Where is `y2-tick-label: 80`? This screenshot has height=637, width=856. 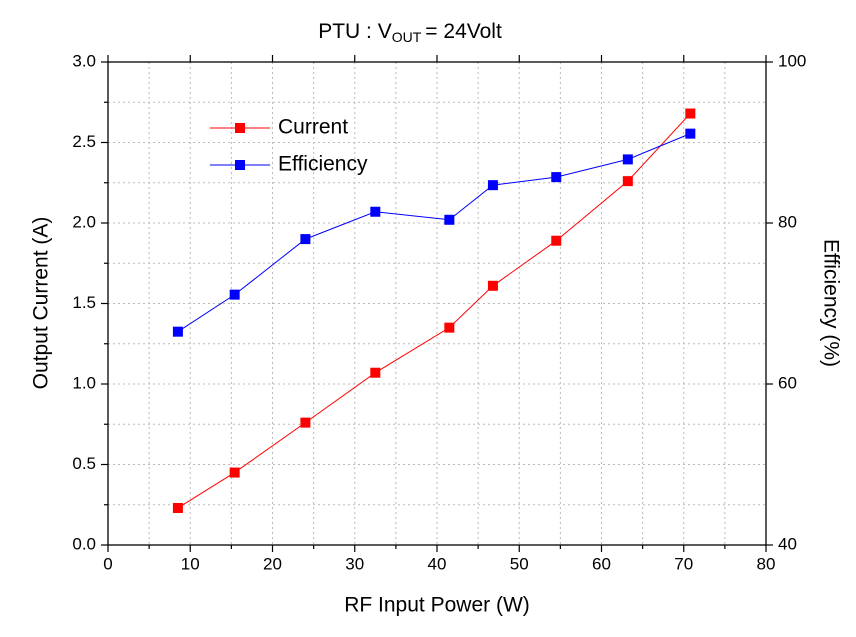
y2-tick-label: 80 is located at coordinates (787, 221).